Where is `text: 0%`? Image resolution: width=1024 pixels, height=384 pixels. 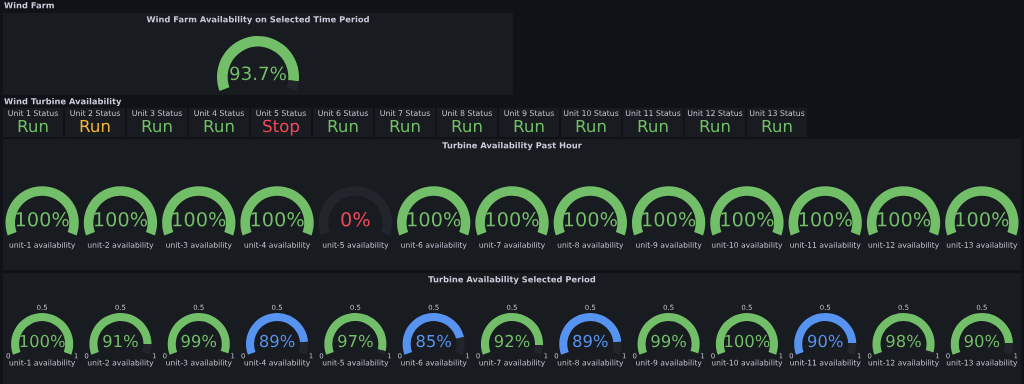 text: 0% is located at coordinates (355, 219).